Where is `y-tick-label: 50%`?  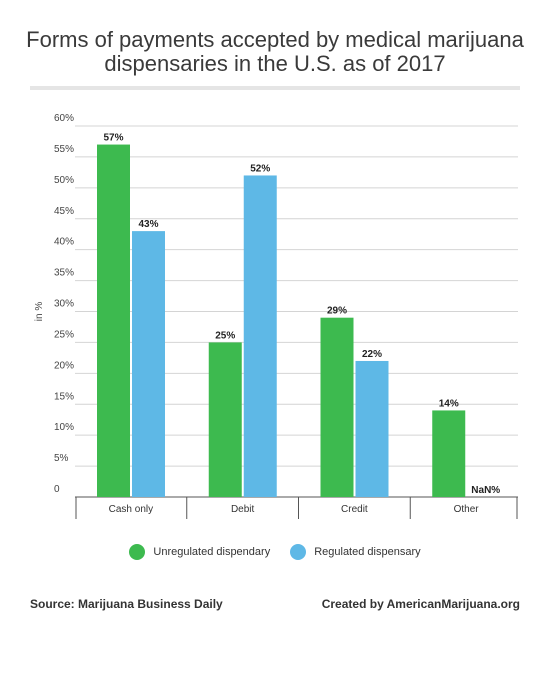 y-tick-label: 50% is located at coordinates (64, 180).